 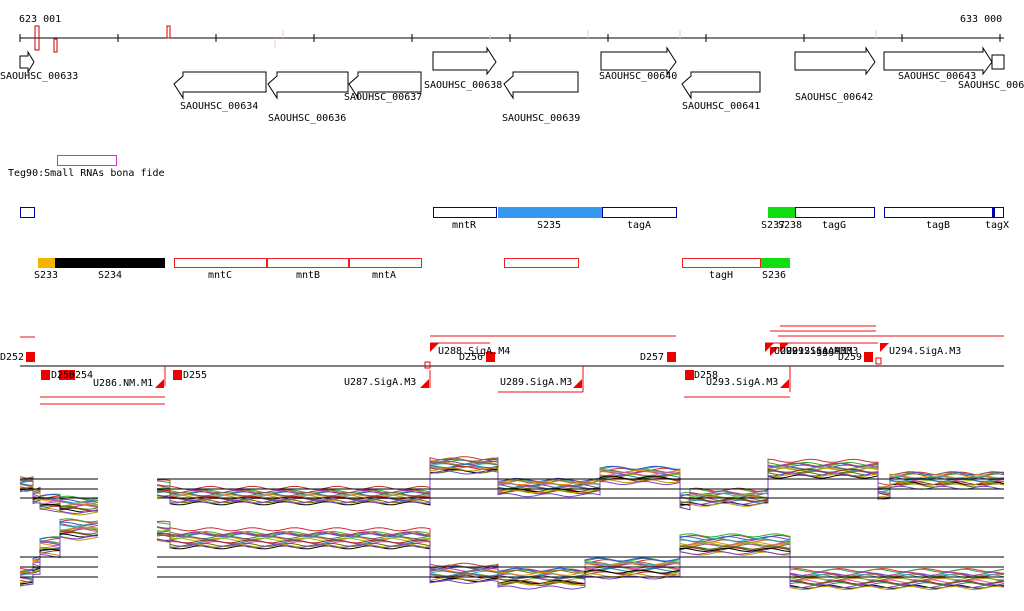 What do you see at coordinates (464, 225) in the screenshot?
I see `feature-label: mntR` at bounding box center [464, 225].